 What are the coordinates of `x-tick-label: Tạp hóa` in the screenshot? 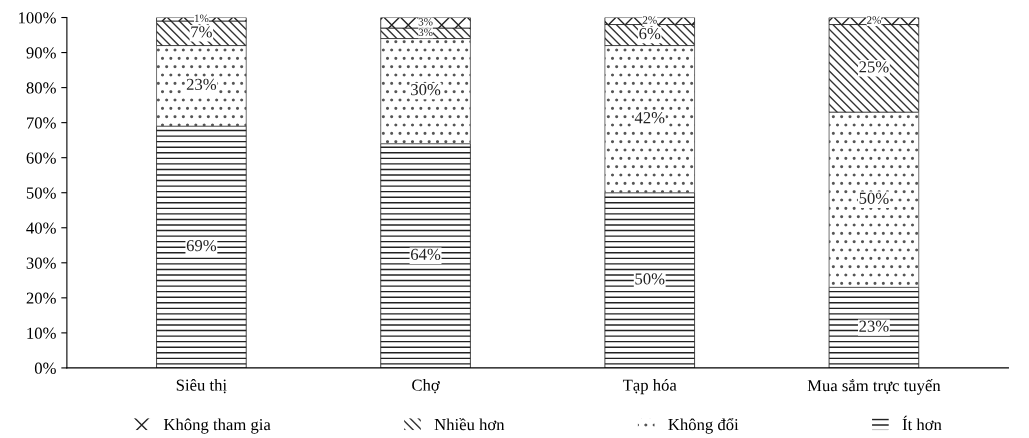 It's located at (649, 387).